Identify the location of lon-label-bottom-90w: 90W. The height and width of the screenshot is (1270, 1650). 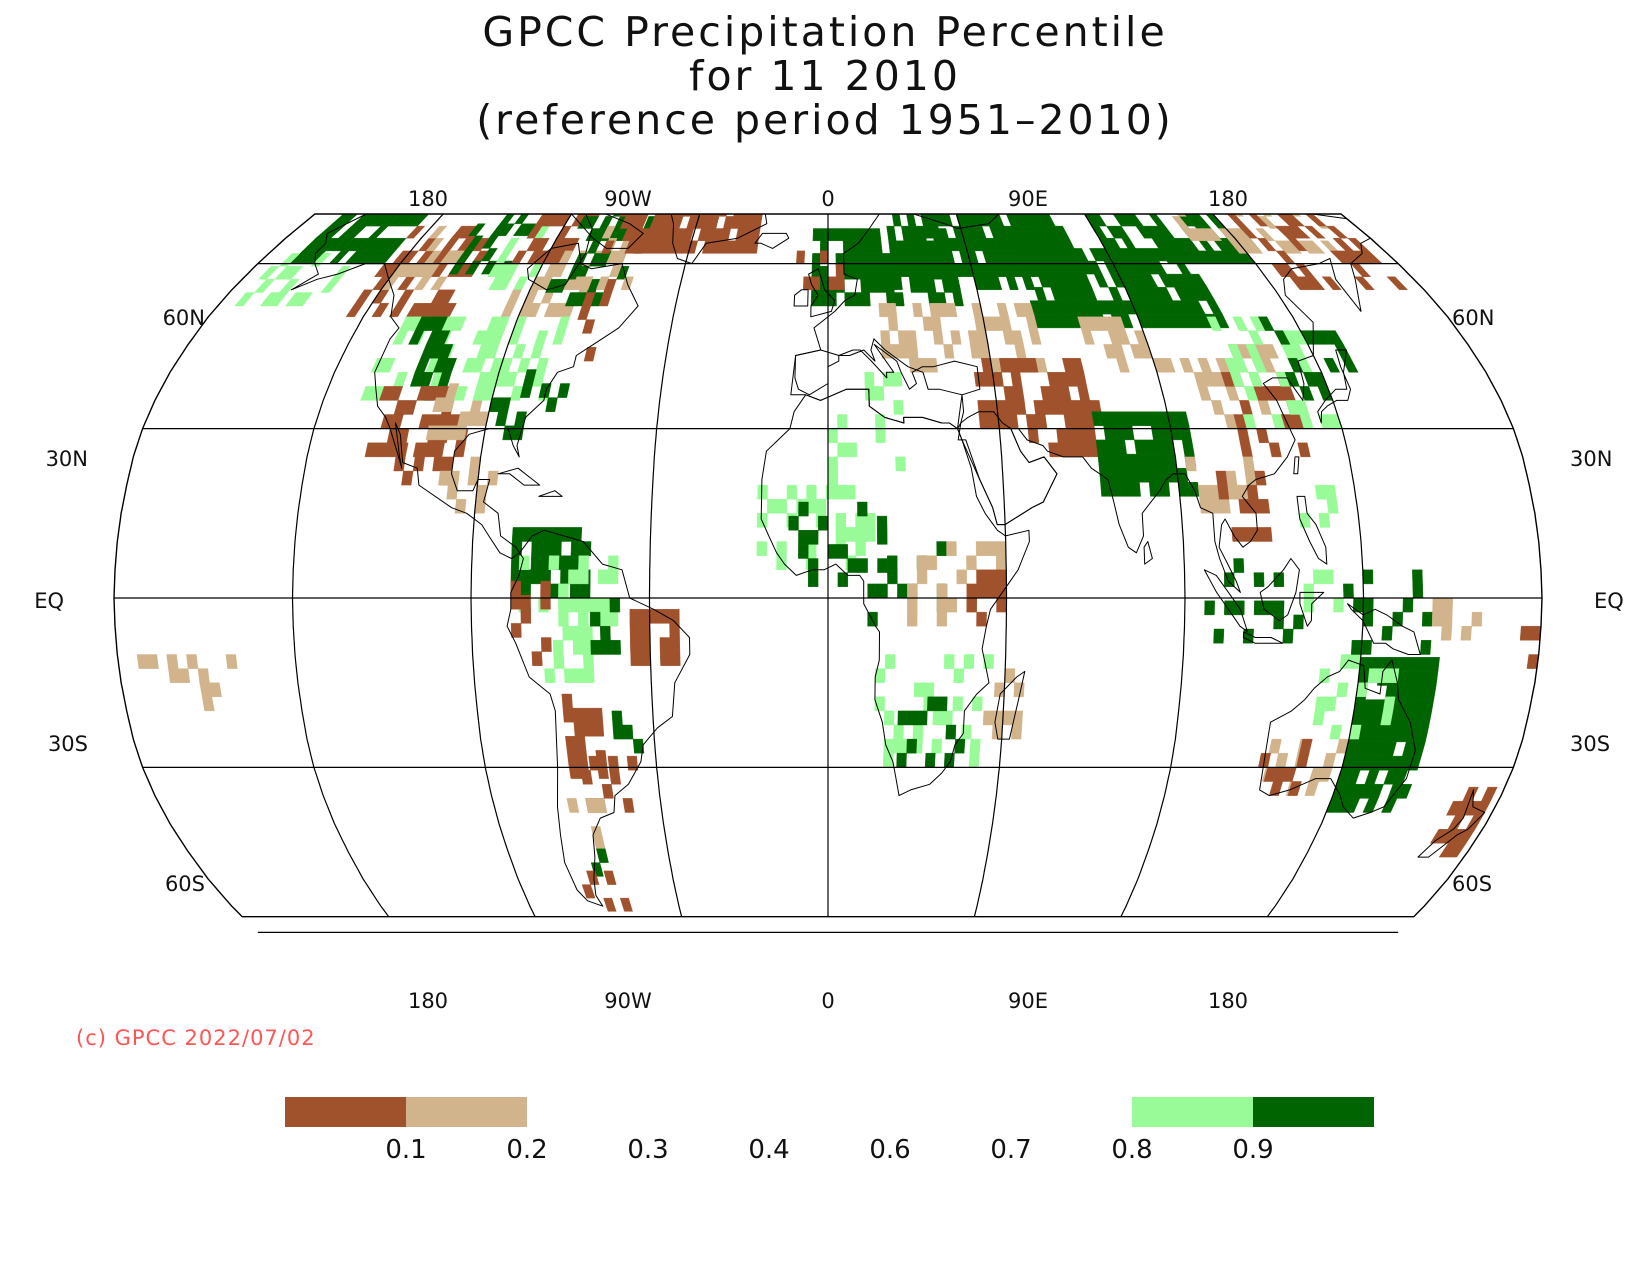
(628, 1001).